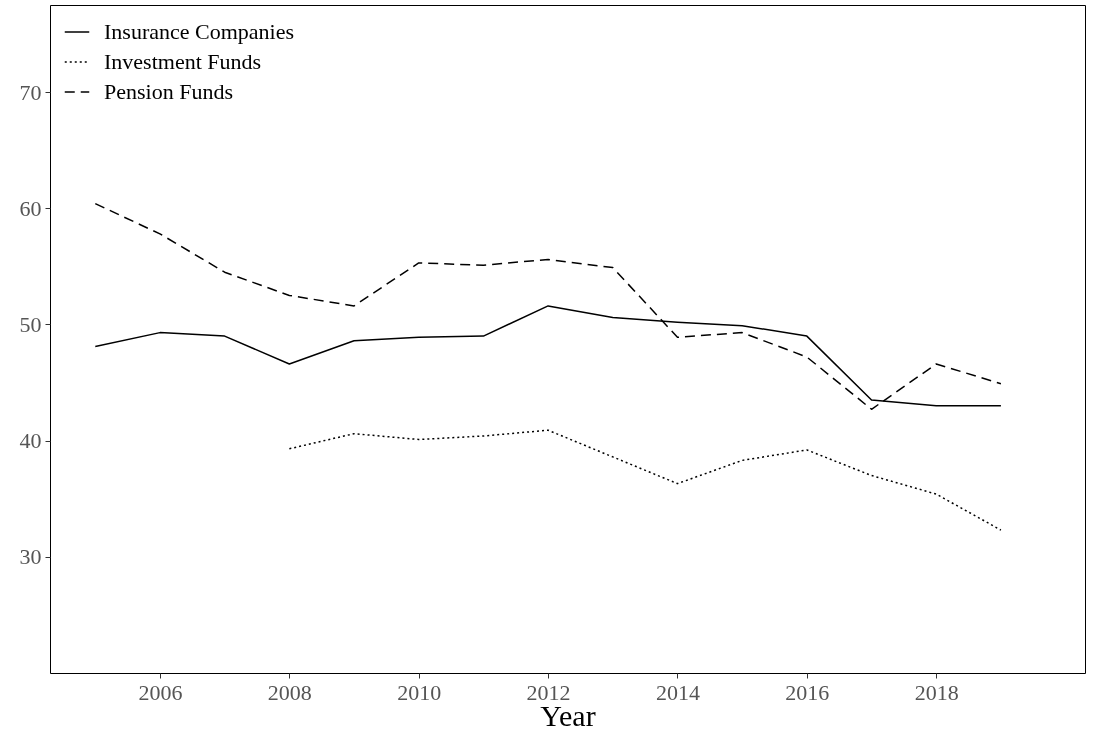  Describe the element at coordinates (548, 692) in the screenshot. I see `x-tick-label: 2012` at that location.